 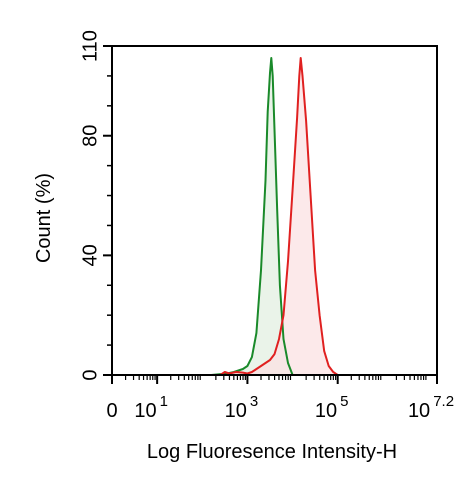 I want to click on x-tick-label: 10 7.2, so click(x=431, y=407).